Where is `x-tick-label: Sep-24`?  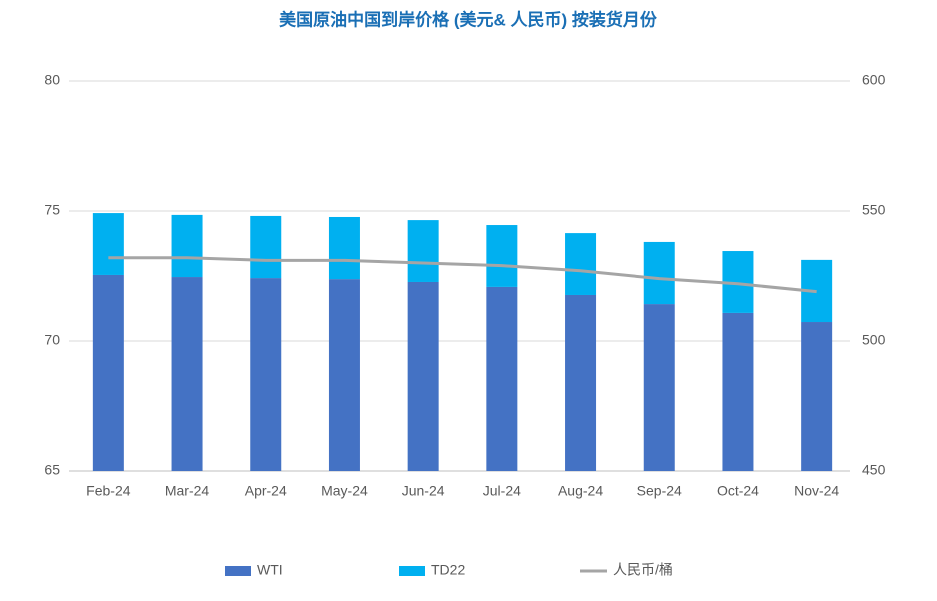 x-tick-label: Sep-24 is located at coordinates (659, 491).